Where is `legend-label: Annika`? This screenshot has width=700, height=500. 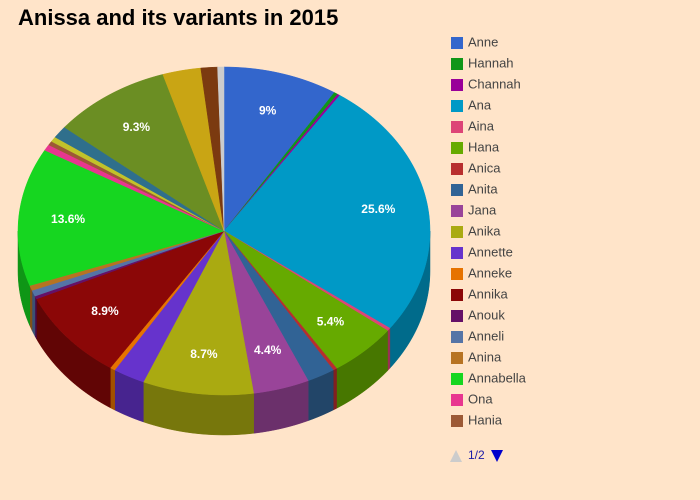 legend-label: Annika is located at coordinates (488, 293).